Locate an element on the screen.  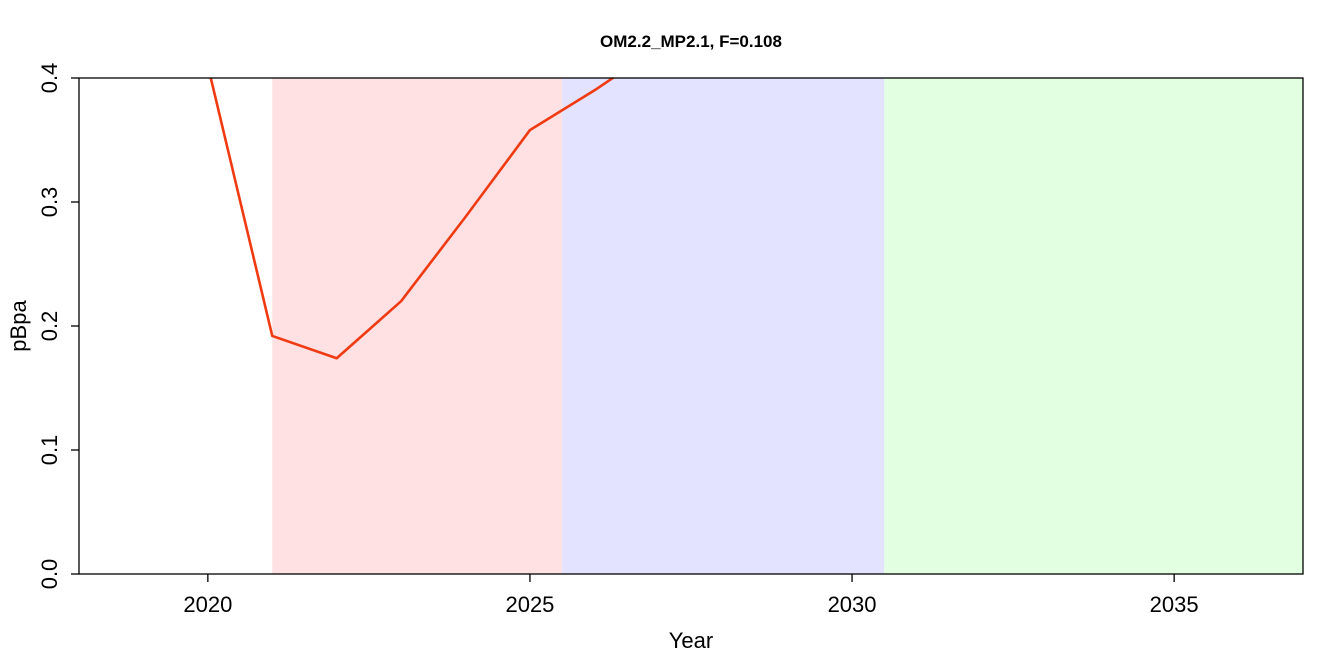
y-axis: 0.0 0.1 0.2 0.3 0.4 is located at coordinates (58, 326).